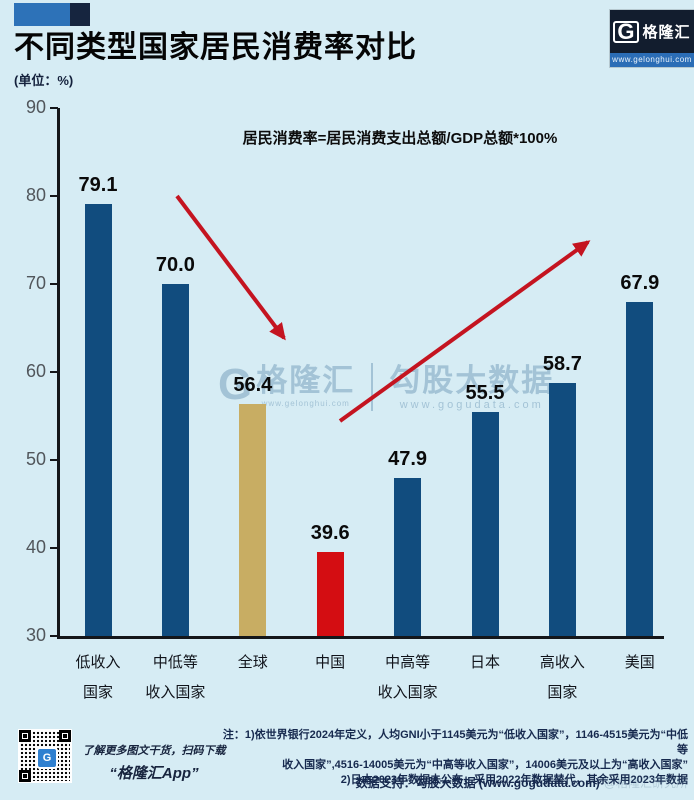  Describe the element at coordinates (407, 677) in the screenshot. I see `x-axis-category-label: 中高等 收入国家` at that location.